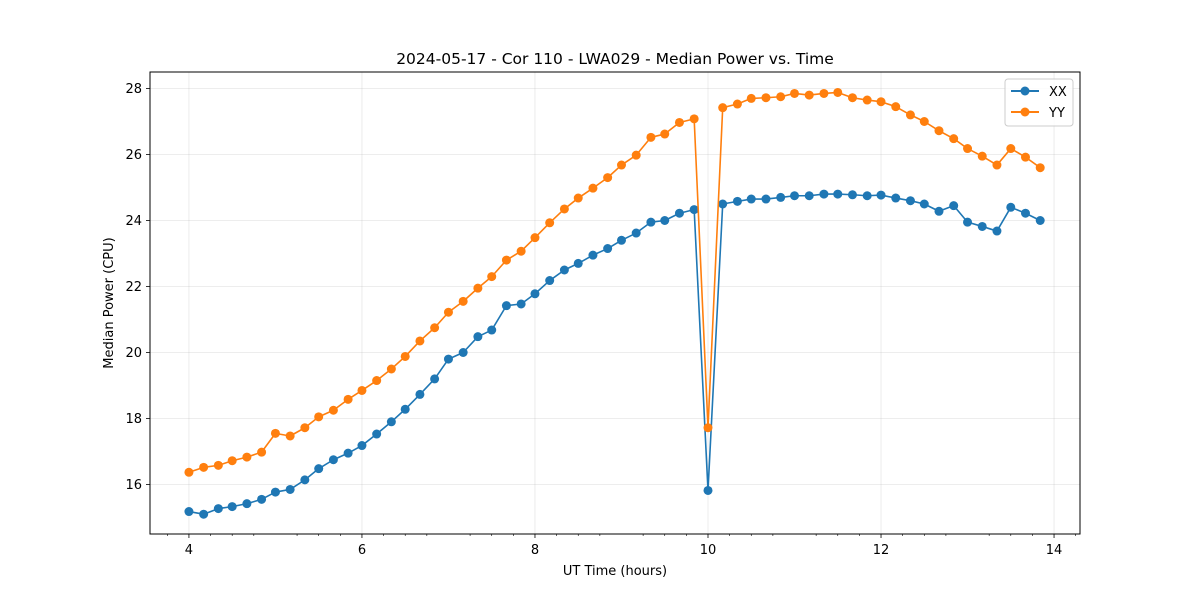 Image resolution: width=1200 pixels, height=604 pixels. I want to click on y-tick-label: 26, so click(133, 155).